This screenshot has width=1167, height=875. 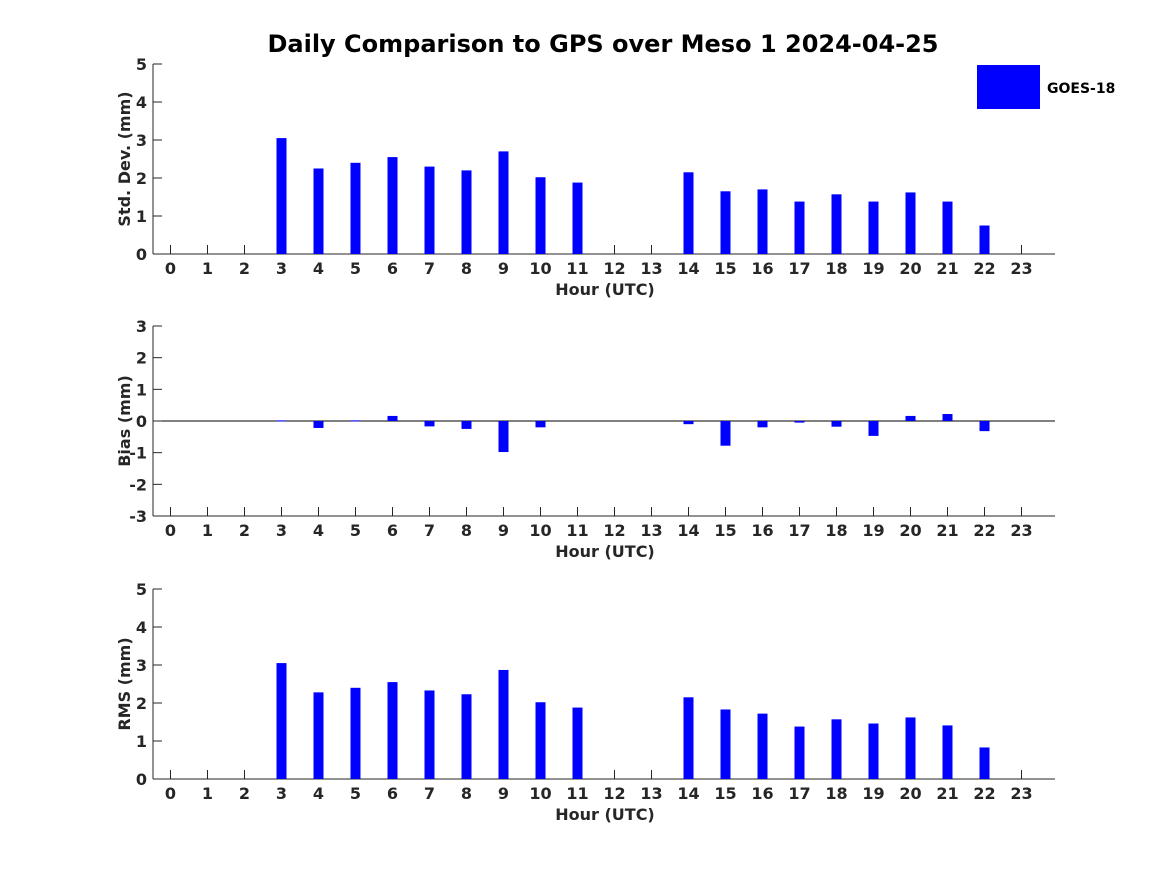 What do you see at coordinates (540, 793) in the screenshot?
I see `x-tick-label: 10` at bounding box center [540, 793].